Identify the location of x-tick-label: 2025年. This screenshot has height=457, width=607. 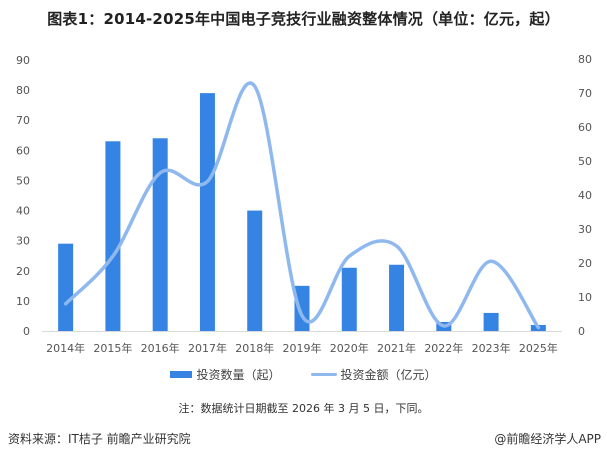
(538, 348).